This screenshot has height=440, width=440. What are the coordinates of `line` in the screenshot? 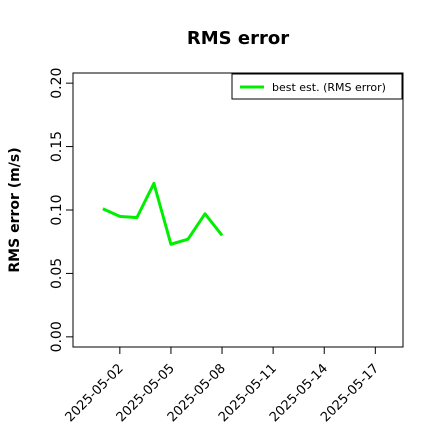 It's located at (163, 213).